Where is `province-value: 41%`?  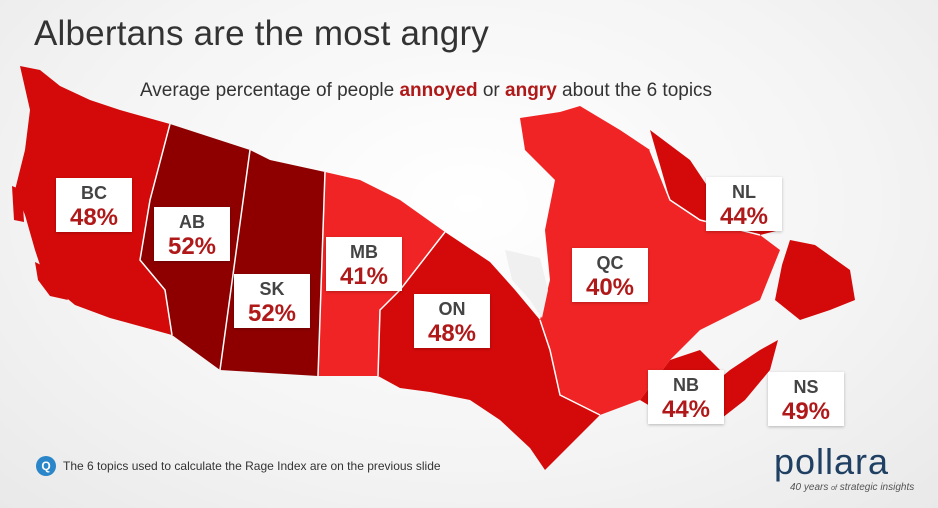 province-value: 41% is located at coordinates (364, 276).